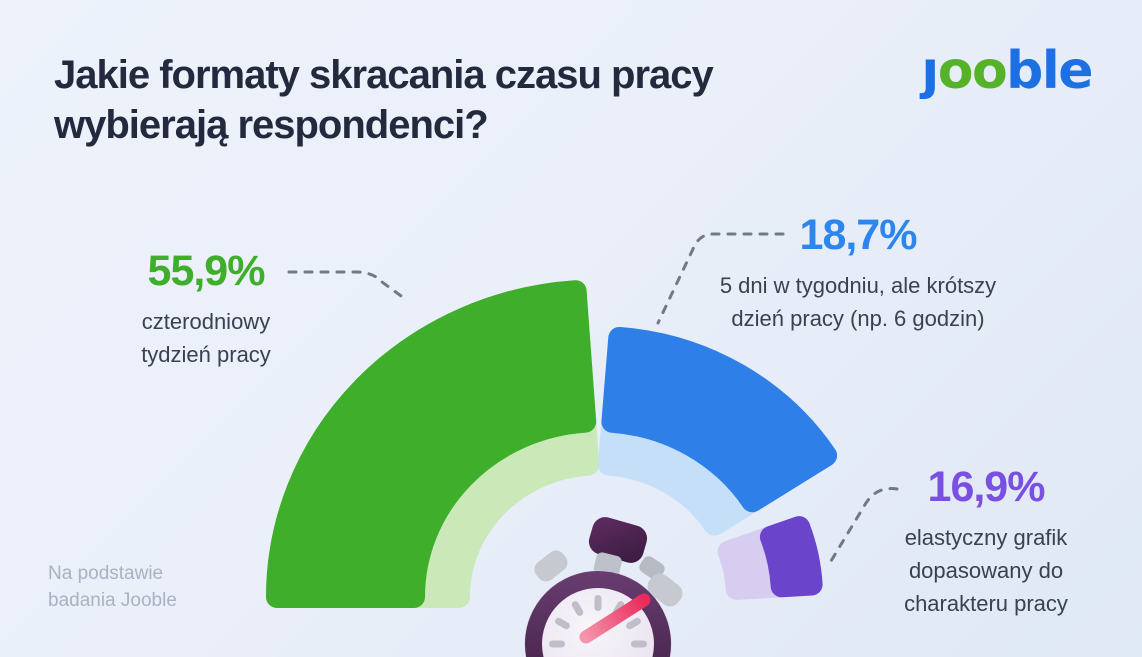 This screenshot has width=1142, height=657. What do you see at coordinates (720, 278) in the screenshot?
I see `connector-blue` at bounding box center [720, 278].